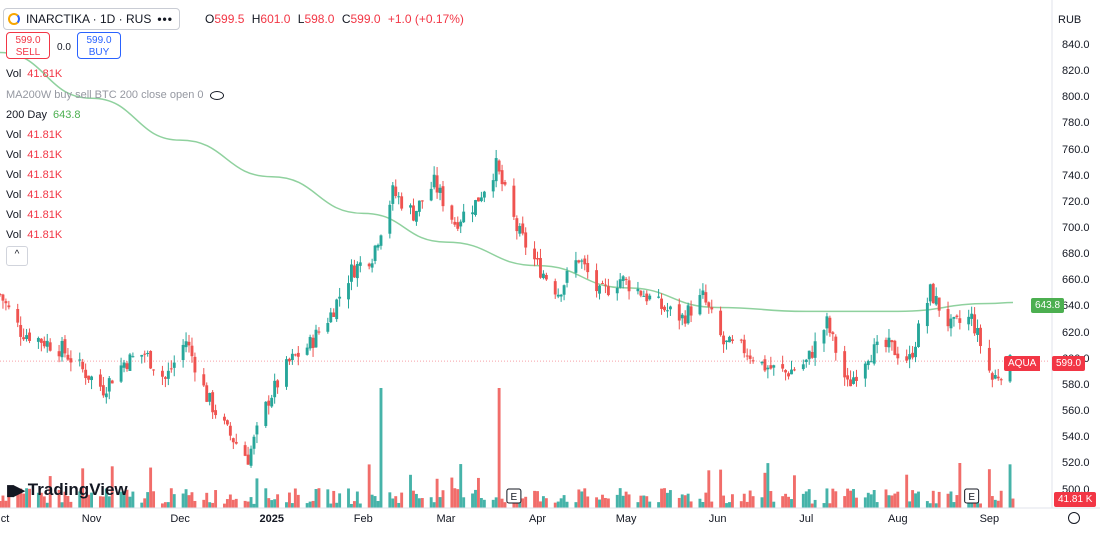 The width and height of the screenshot is (1100, 537). I want to click on indicator-vol-7: Vol 41.81K, so click(34, 235).